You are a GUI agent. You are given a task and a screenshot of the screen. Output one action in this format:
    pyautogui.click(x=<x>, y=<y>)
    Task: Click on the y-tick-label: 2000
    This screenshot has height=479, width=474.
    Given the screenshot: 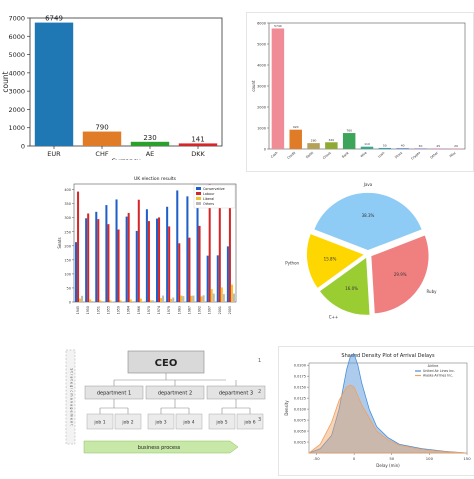 What is the action you would take?
    pyautogui.click(x=261, y=108)
    